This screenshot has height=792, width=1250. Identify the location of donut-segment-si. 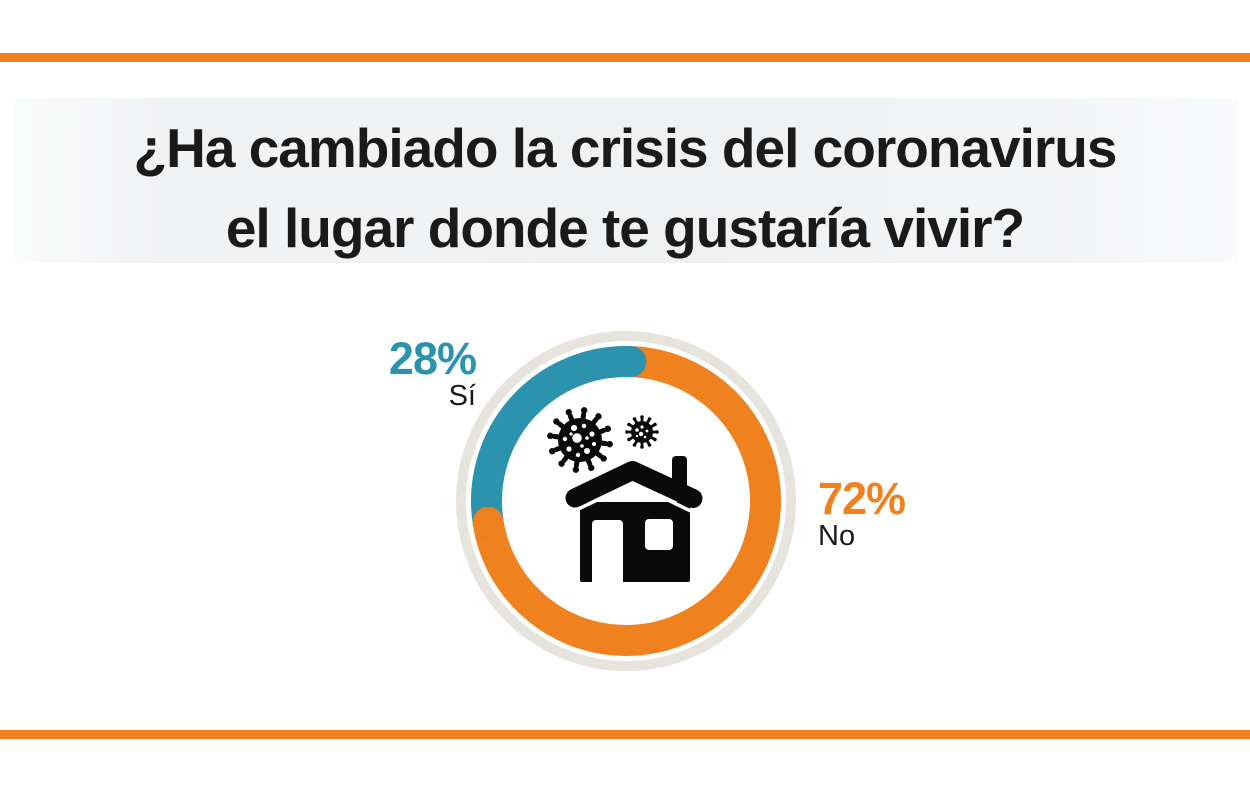
(559, 442).